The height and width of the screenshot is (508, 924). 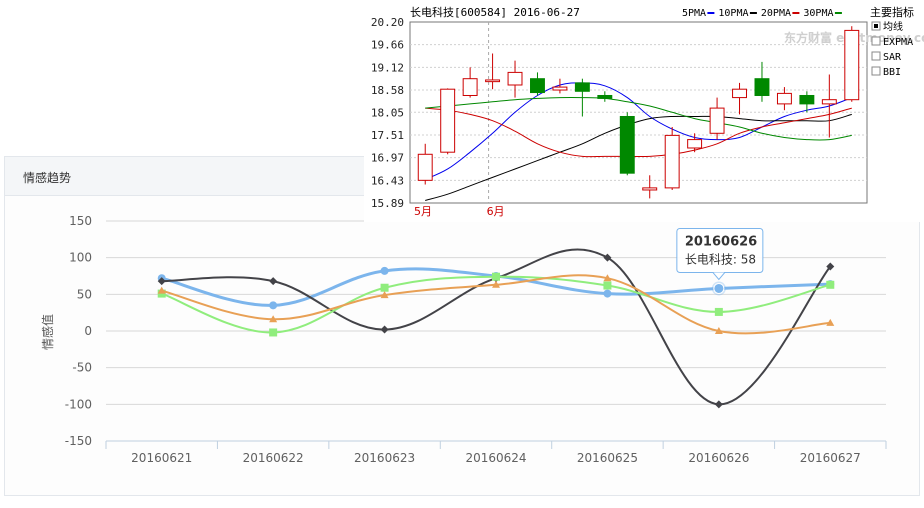 I want to click on x-tick-label: 20160627, so click(x=830, y=458).